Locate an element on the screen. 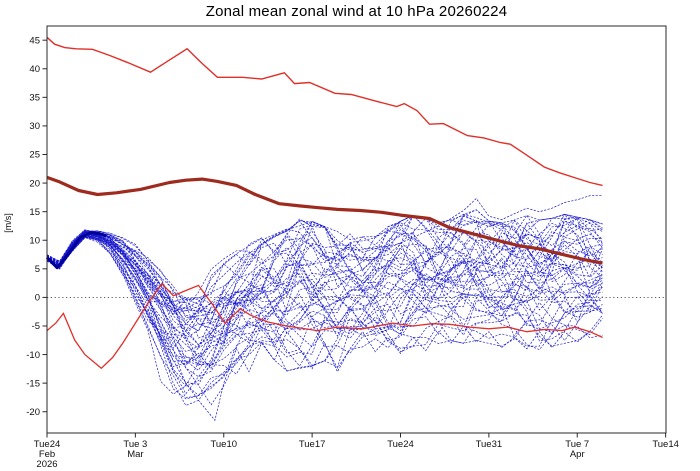  svg-text: Tue 7 is located at coordinates (577, 444).